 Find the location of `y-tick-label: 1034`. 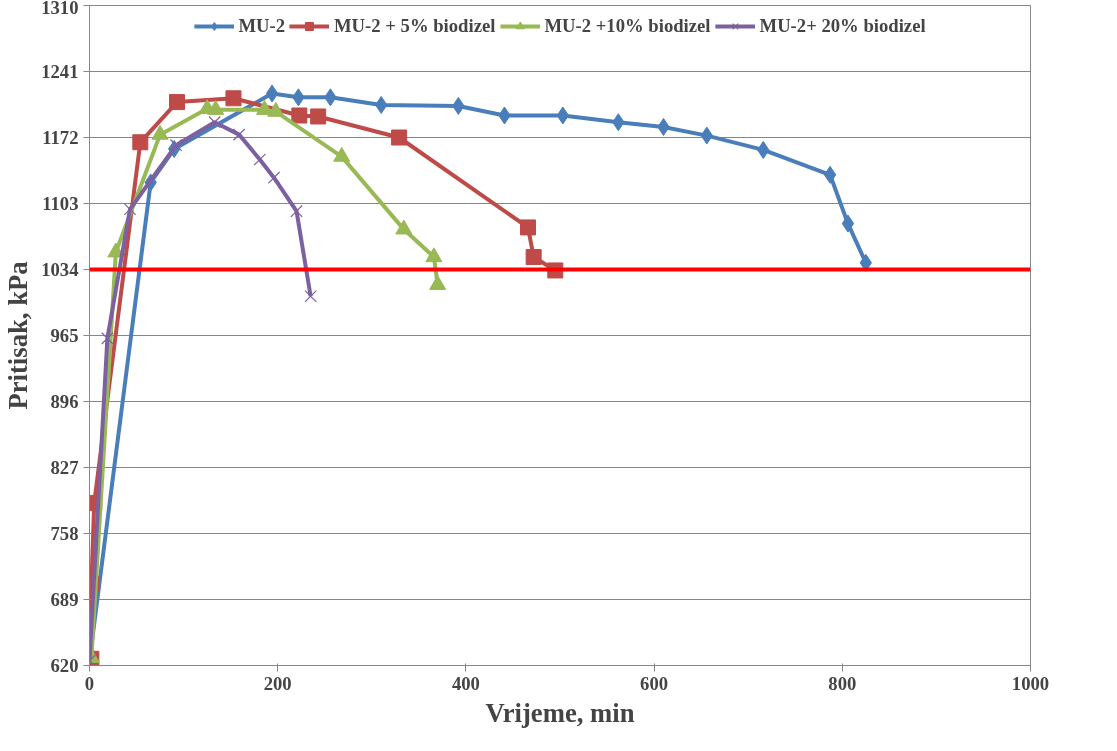

y-tick-label: 1034 is located at coordinates (60, 269).